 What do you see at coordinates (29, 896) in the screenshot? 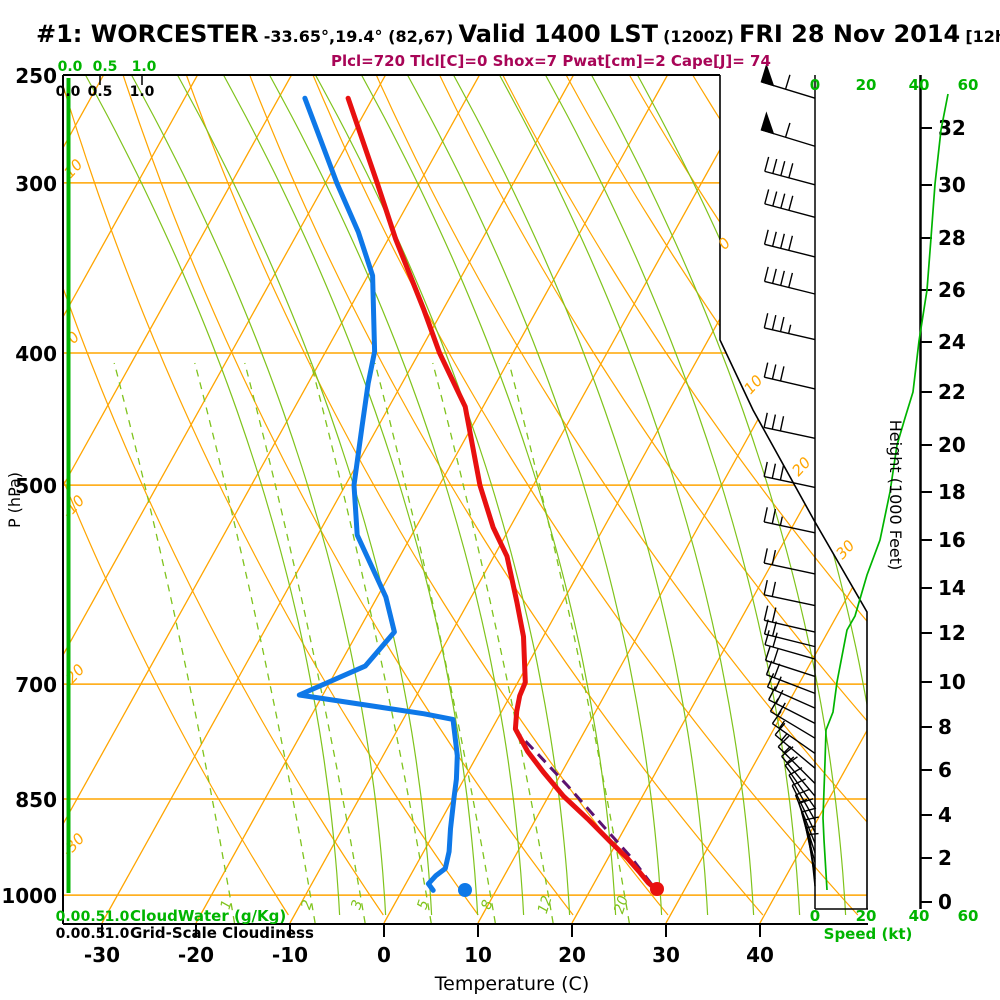
I see `pressure-tick-label: 1000` at bounding box center [29, 896].